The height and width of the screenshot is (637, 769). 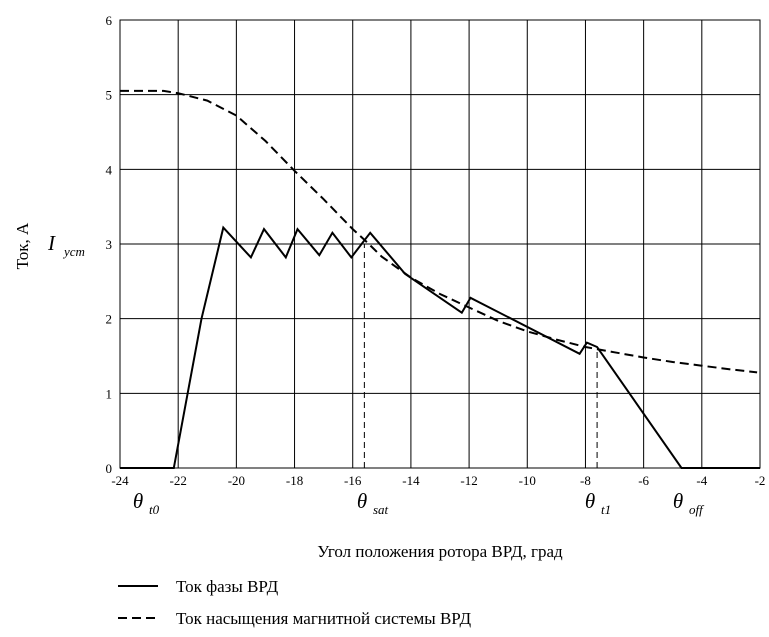 What do you see at coordinates (109, 468) in the screenshot?
I see `y-tick-label: 0` at bounding box center [109, 468].